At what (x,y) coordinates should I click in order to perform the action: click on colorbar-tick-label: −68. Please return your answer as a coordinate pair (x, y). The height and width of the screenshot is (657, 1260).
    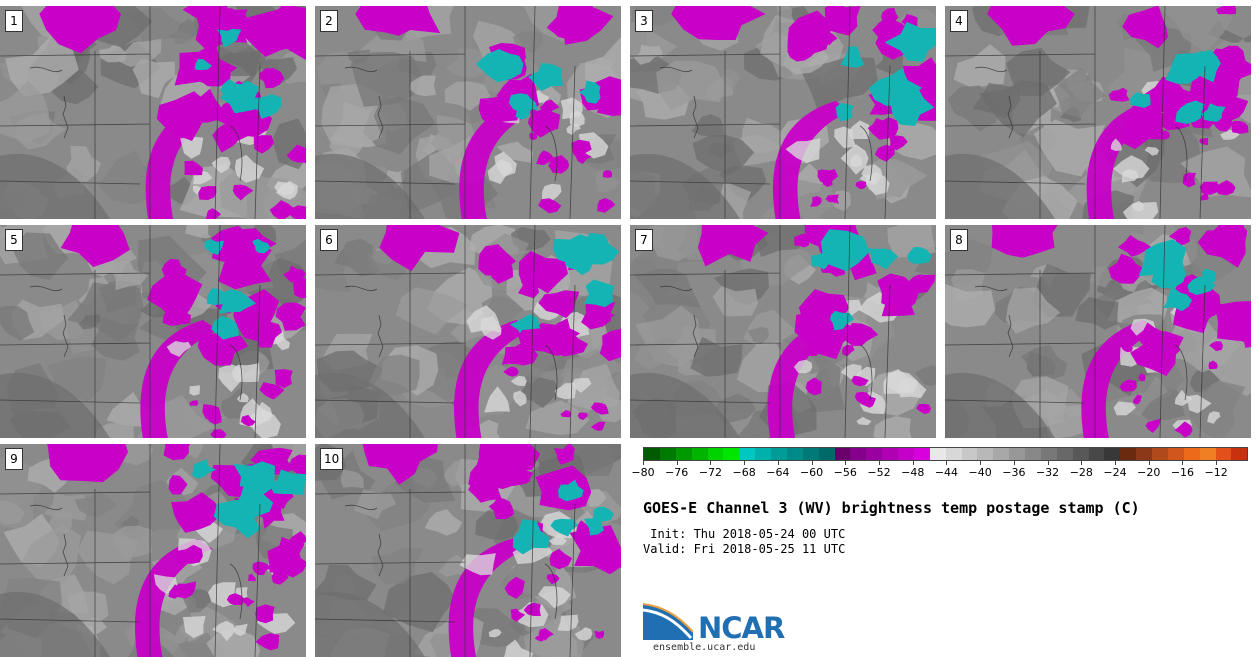
    Looking at the image, I should click on (744, 472).